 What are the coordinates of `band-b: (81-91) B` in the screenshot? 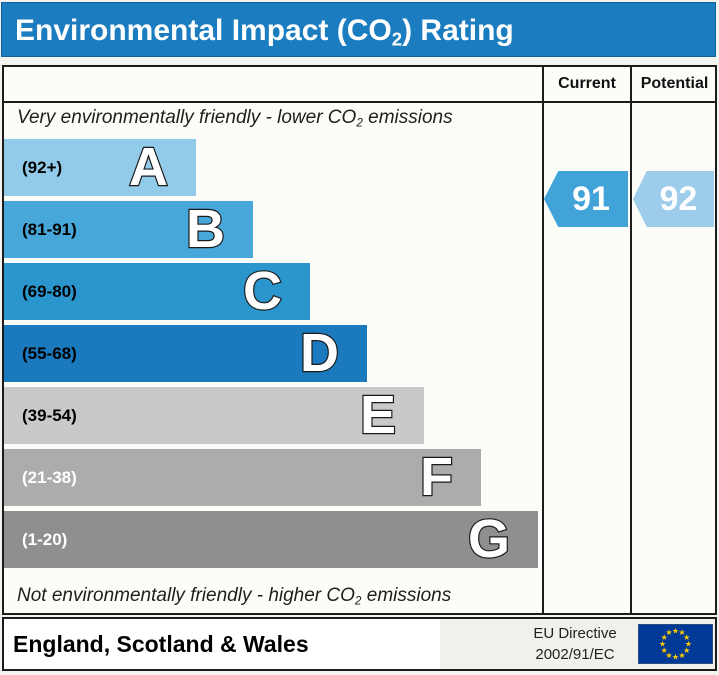 It's located at (128, 229).